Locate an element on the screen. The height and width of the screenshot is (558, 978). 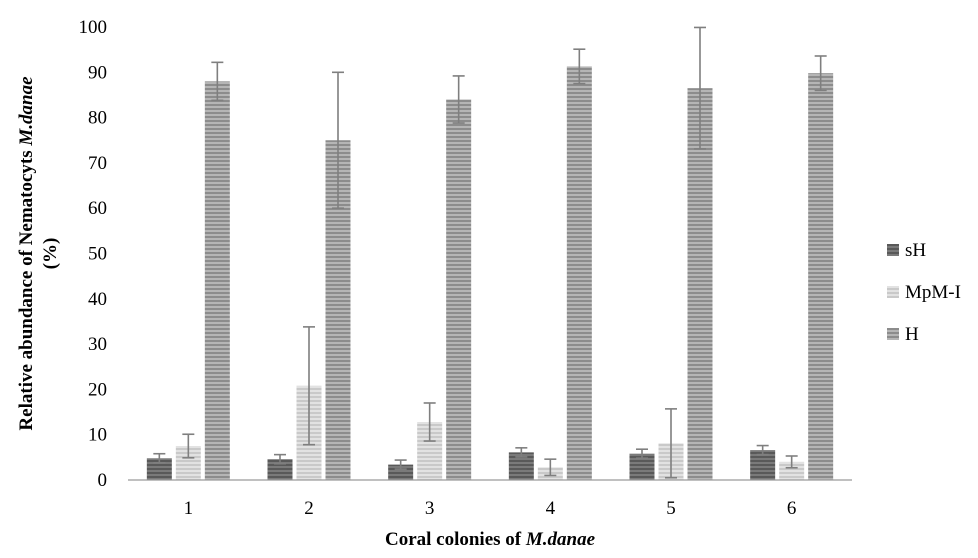
legend-label: H is located at coordinates (912, 334).